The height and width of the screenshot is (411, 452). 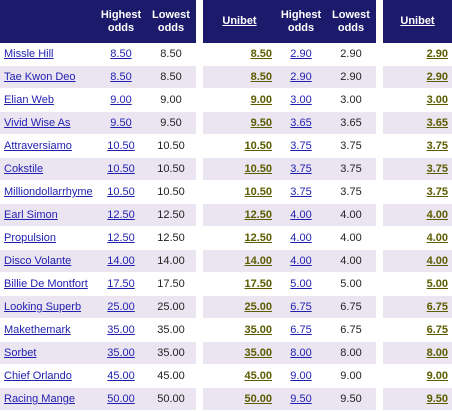 I want to click on runner-name: Looking Superb, so click(x=48, y=307).